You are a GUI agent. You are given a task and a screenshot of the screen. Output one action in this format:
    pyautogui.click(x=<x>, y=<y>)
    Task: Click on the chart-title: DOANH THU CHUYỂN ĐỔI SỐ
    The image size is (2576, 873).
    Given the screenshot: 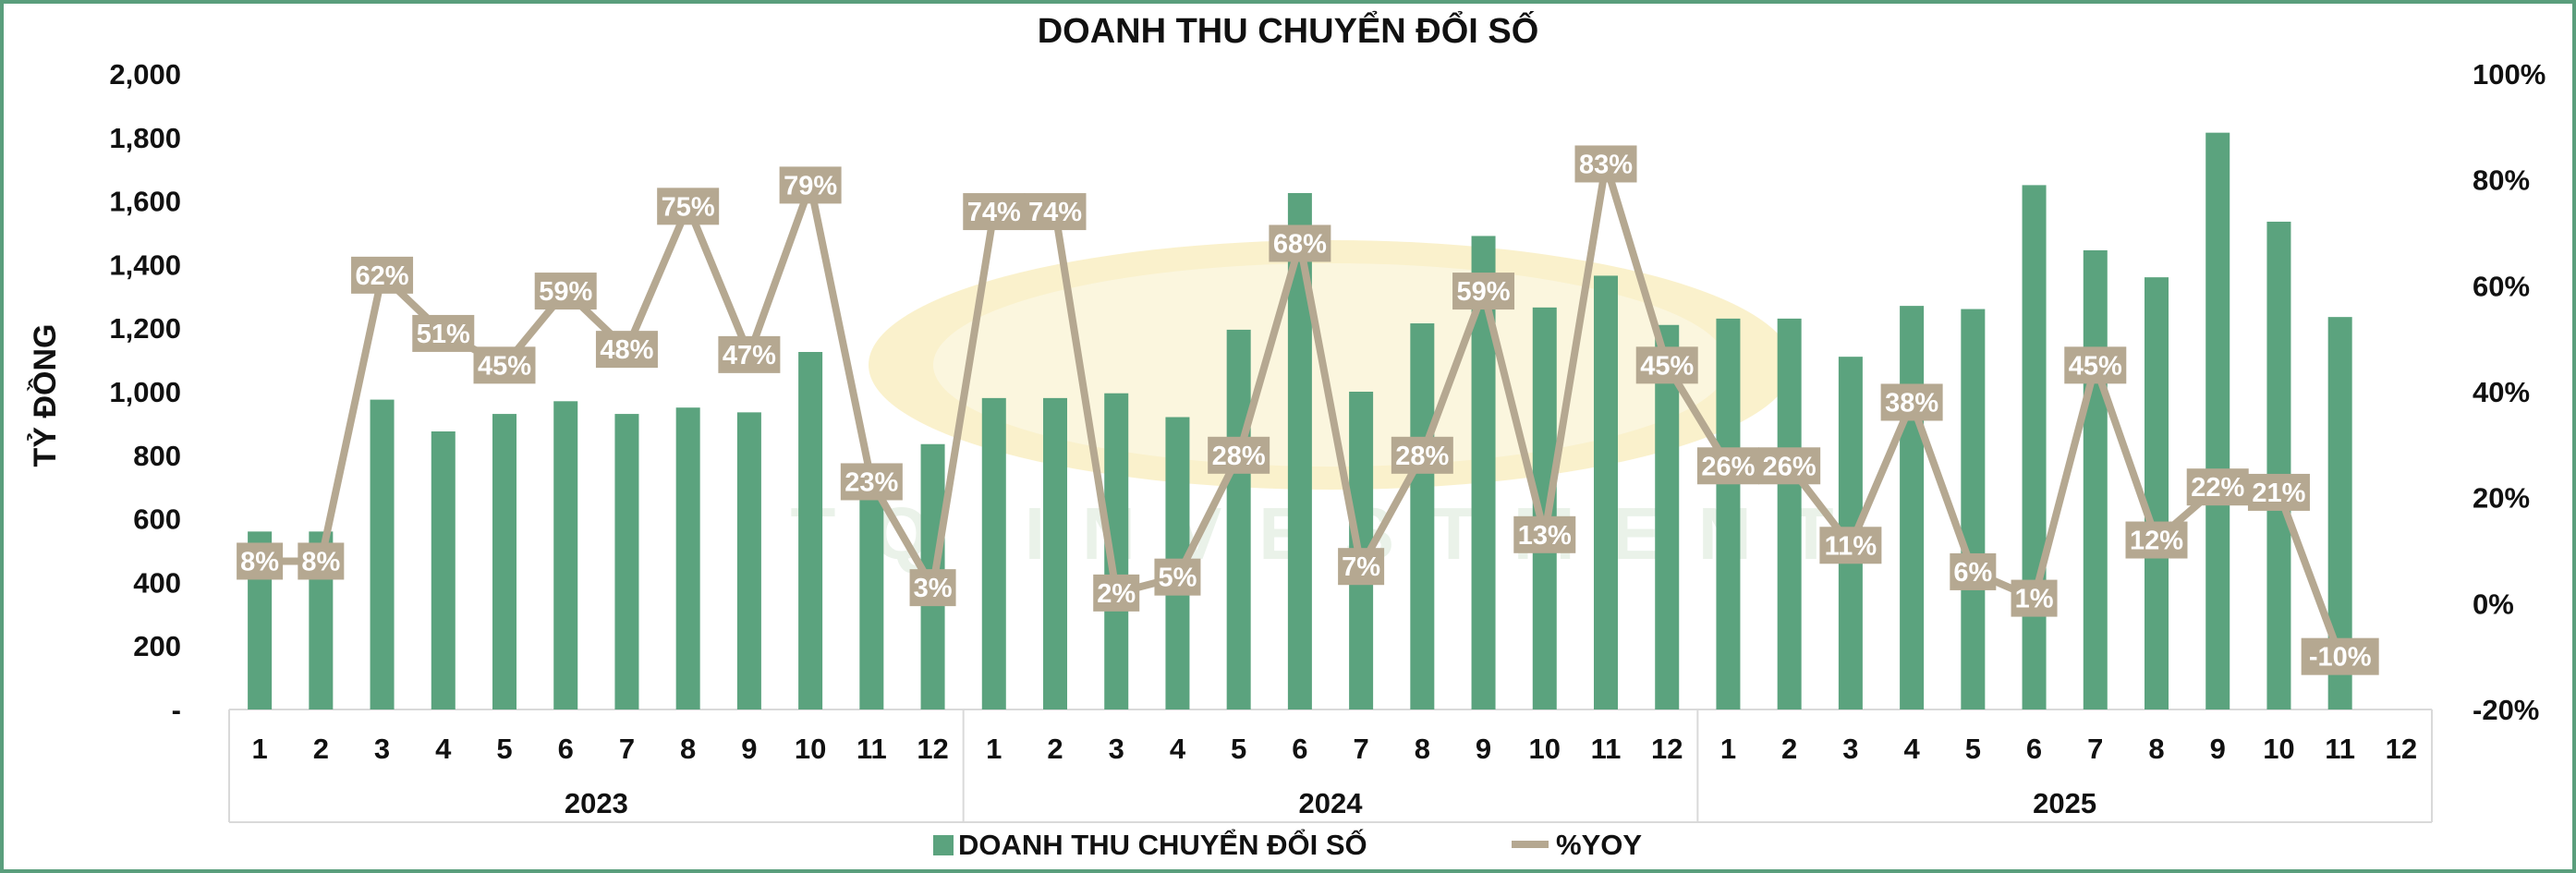 What is the action you would take?
    pyautogui.click(x=1288, y=30)
    